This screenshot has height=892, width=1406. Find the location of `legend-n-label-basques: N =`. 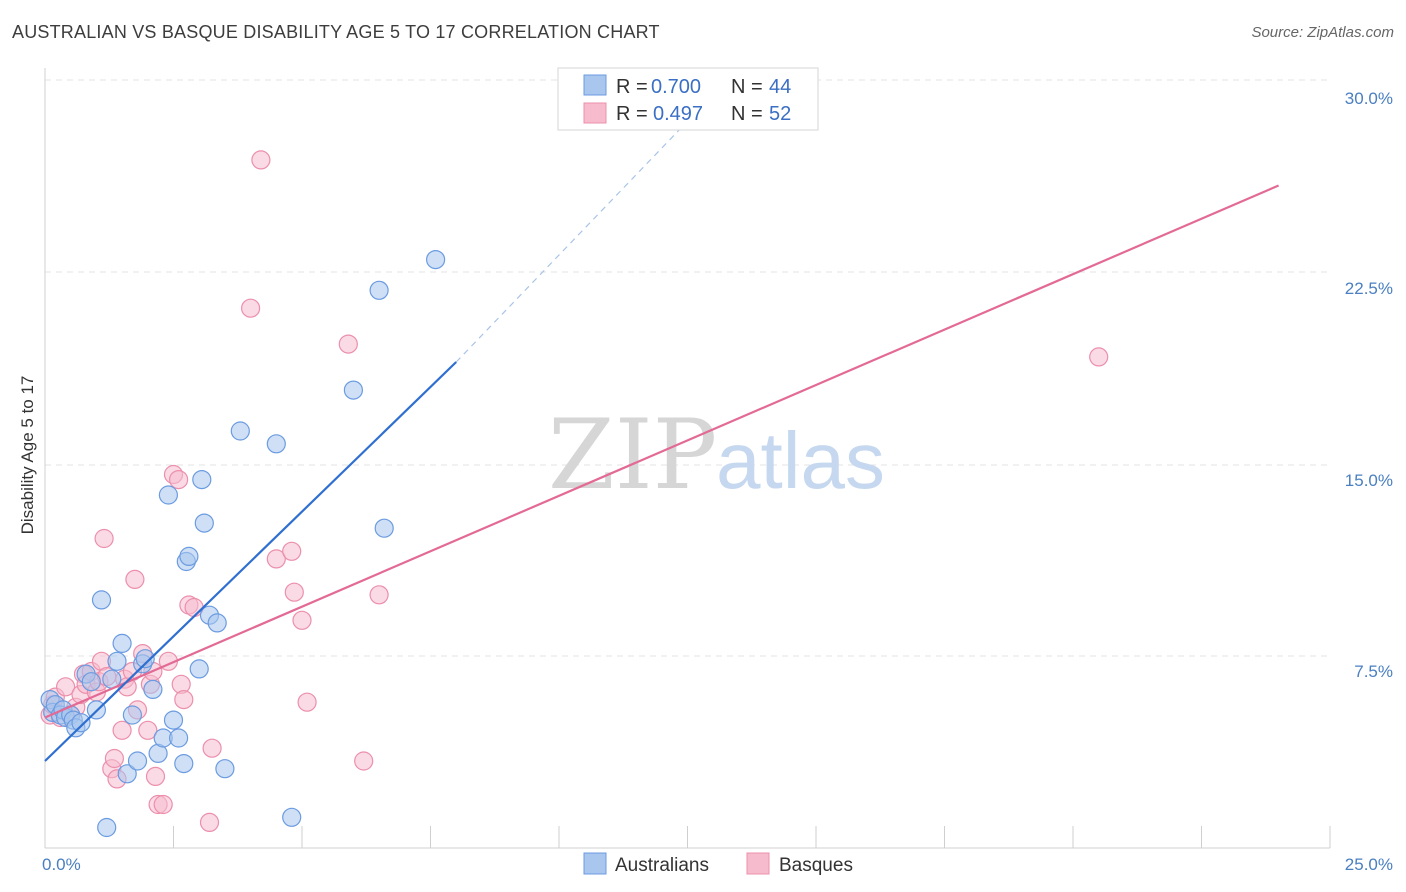

legend-n-label-basques: N = is located at coordinates (747, 114).